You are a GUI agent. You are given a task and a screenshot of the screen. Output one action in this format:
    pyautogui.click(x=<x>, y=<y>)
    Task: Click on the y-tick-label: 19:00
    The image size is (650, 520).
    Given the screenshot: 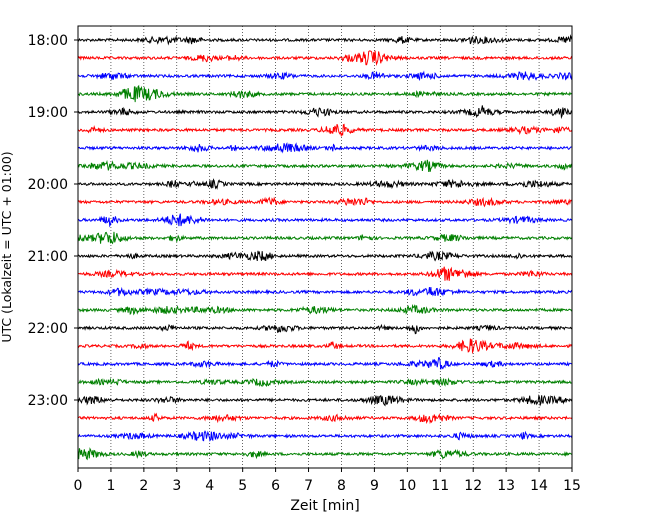 What is the action you would take?
    pyautogui.click(x=48, y=113)
    